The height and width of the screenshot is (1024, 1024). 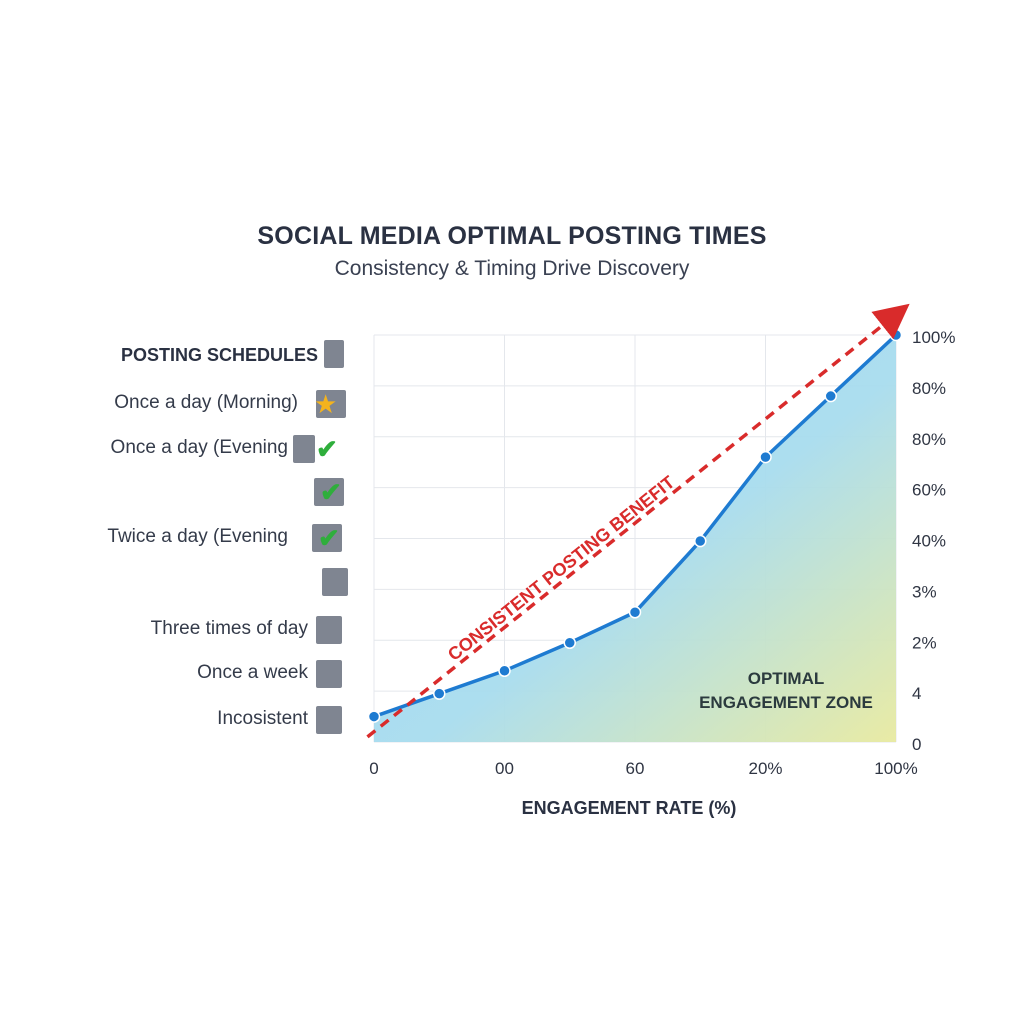 I want to click on y-tick-label: 2%, so click(x=924, y=642).